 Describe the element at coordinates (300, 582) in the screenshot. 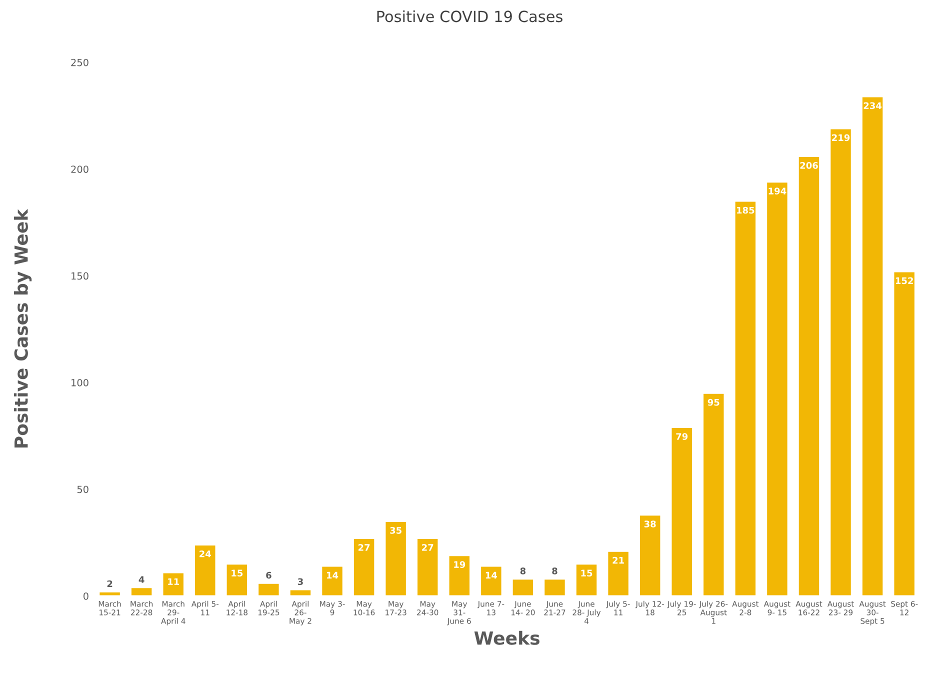

I see `data-label: 3` at that location.